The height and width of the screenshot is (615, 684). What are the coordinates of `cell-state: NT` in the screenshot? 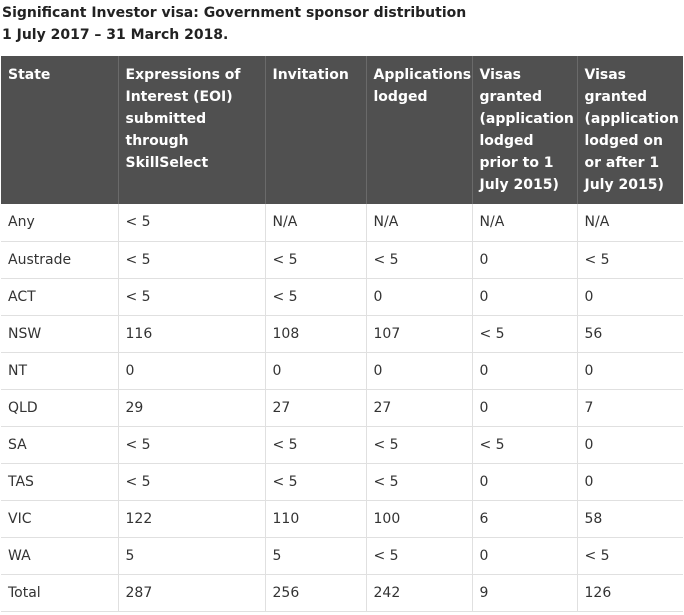 It's located at (60, 371).